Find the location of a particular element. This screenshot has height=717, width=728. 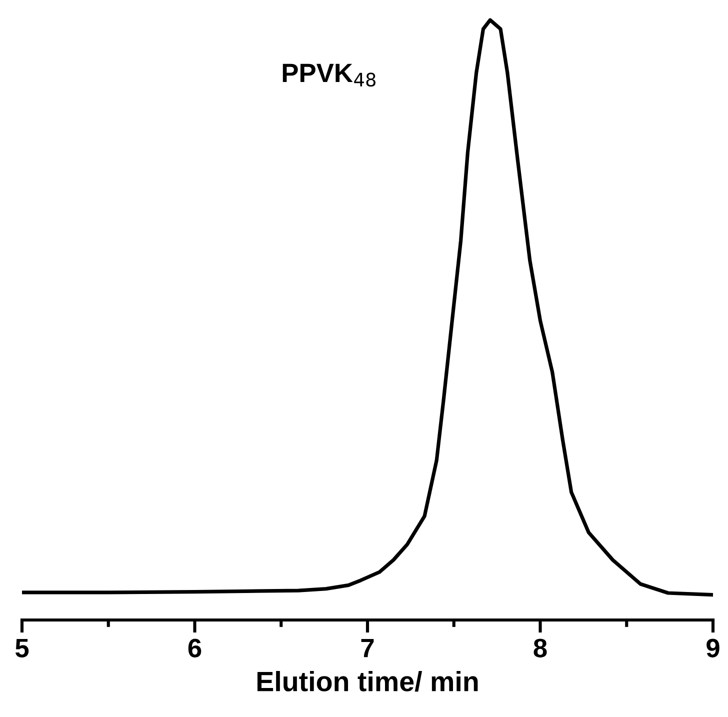

x-tick-label: 5 is located at coordinates (22, 648).